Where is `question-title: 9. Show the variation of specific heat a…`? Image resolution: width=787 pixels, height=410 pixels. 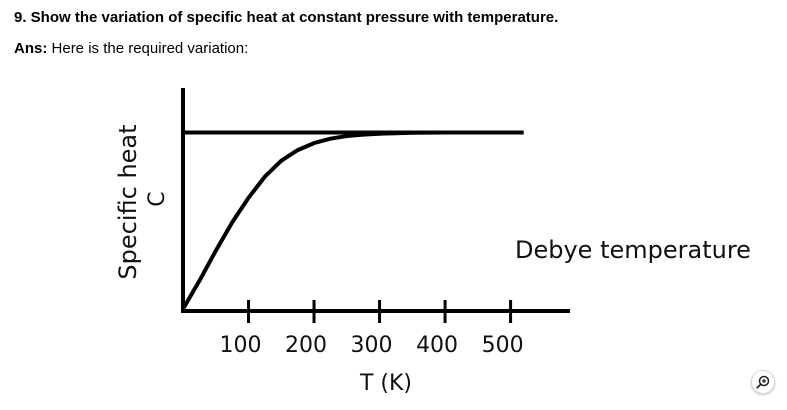 question-title: 9. Show the variation of specific heat a… is located at coordinates (286, 17).